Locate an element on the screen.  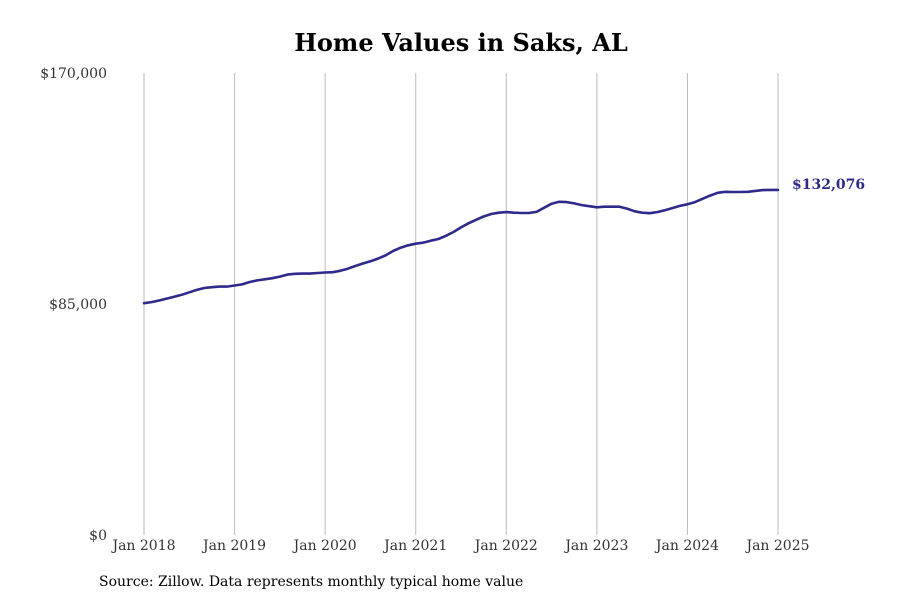
y-tick-label: $170,000 is located at coordinates (73, 74).